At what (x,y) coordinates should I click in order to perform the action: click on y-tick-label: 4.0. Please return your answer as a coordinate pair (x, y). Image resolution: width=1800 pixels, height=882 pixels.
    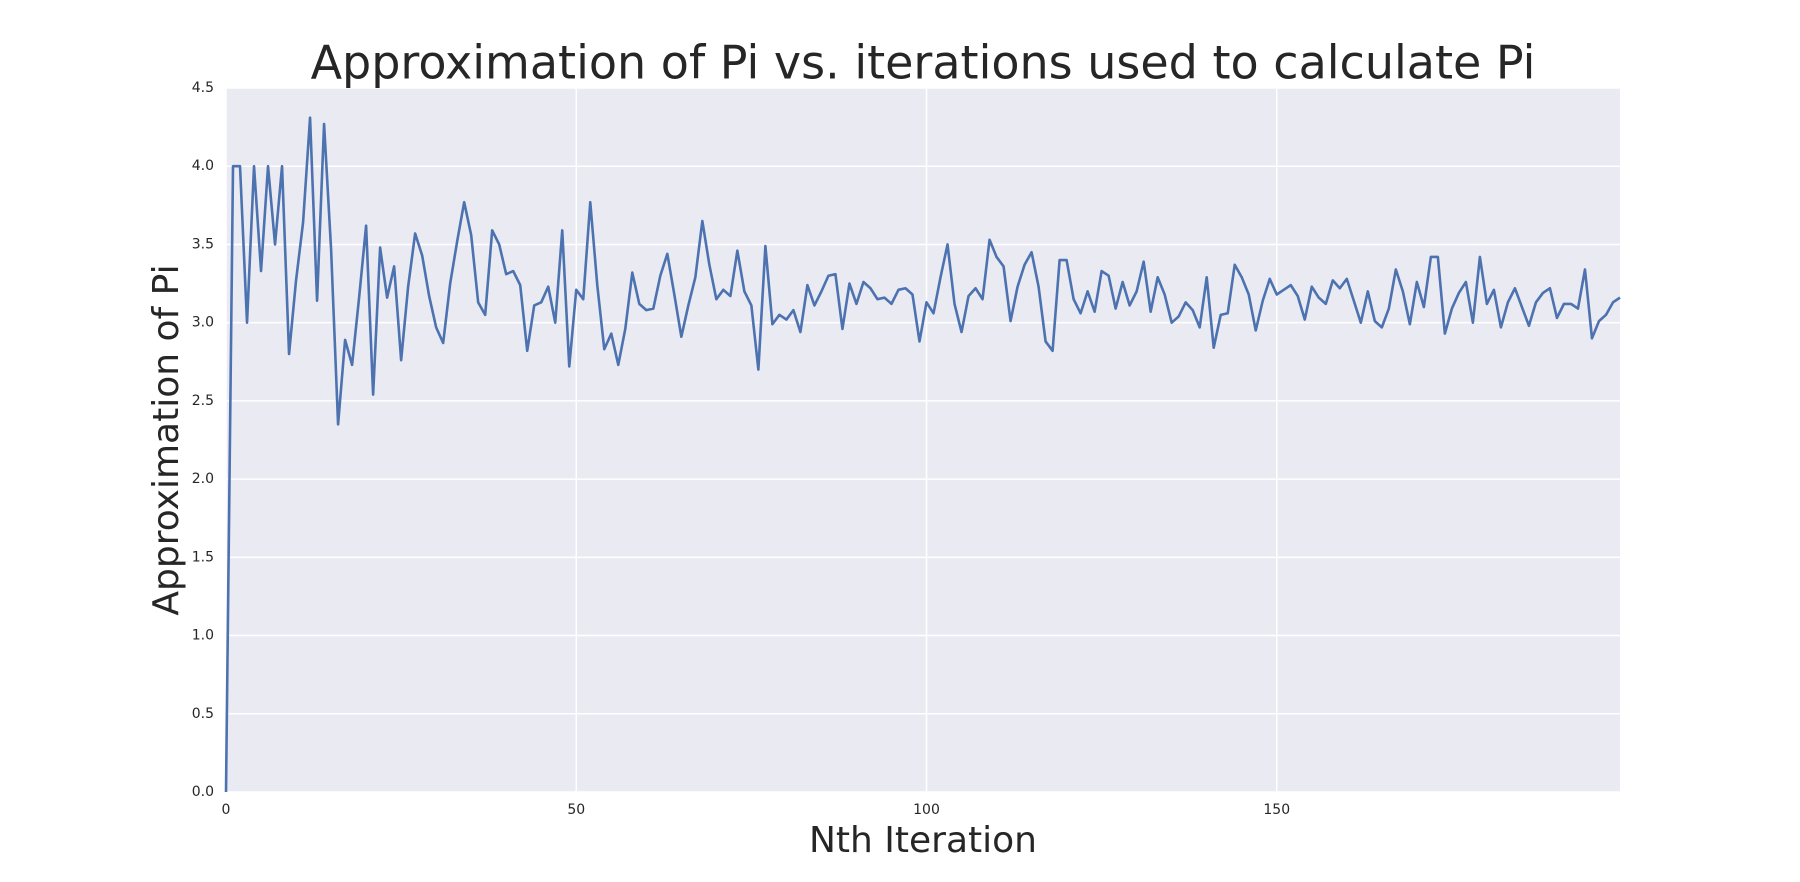
    Looking at the image, I should click on (203, 166).